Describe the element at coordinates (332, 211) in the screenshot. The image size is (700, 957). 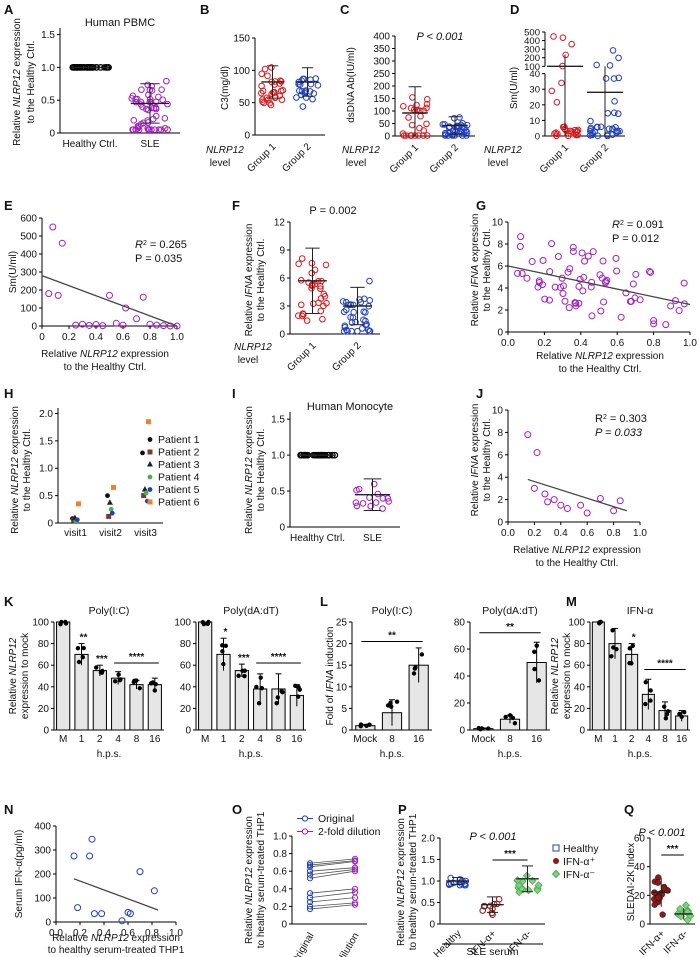
I see `p-value: P = 0.002` at that location.